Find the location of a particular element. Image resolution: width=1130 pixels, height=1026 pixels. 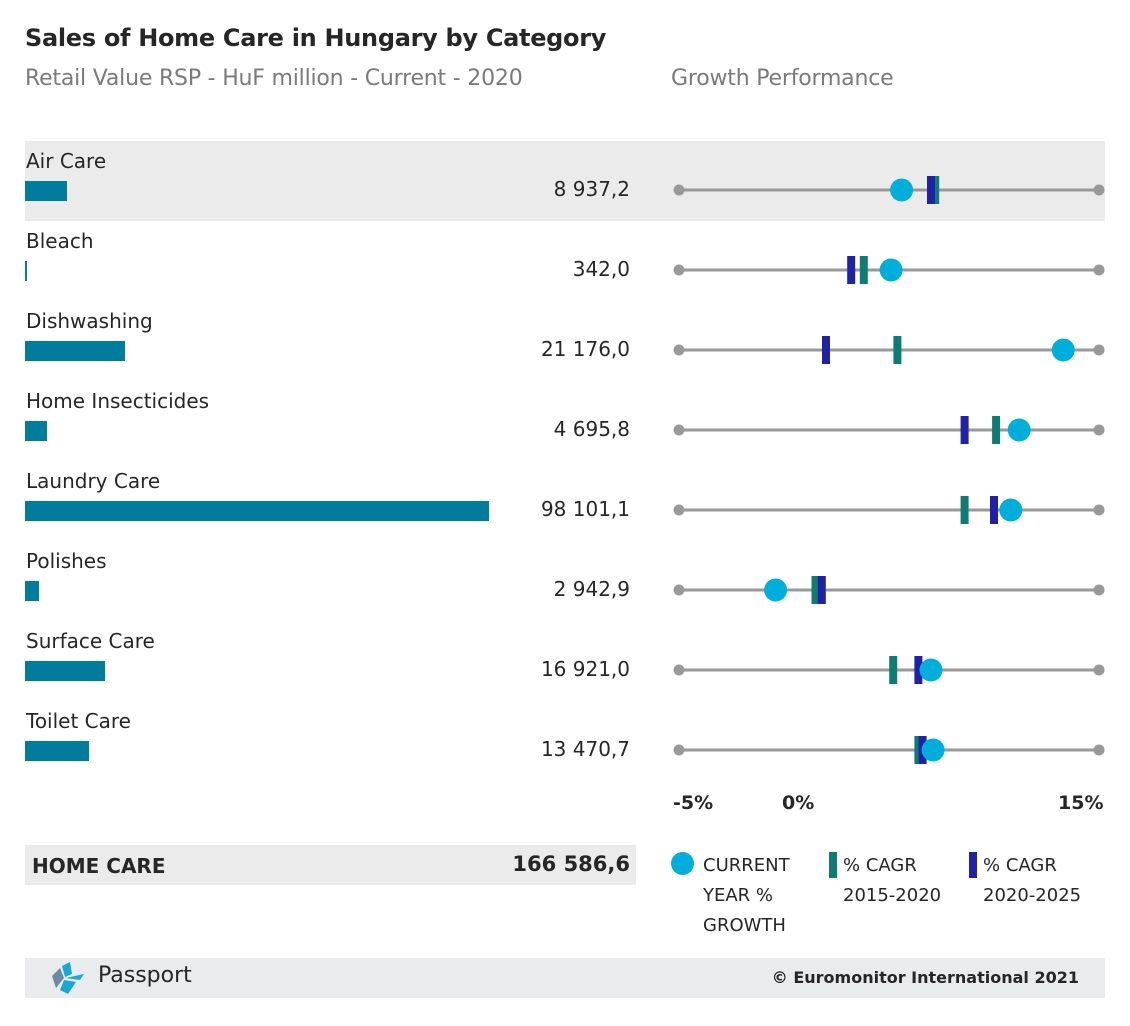

copyright: © Euromonitor International 2021 is located at coordinates (925, 977).